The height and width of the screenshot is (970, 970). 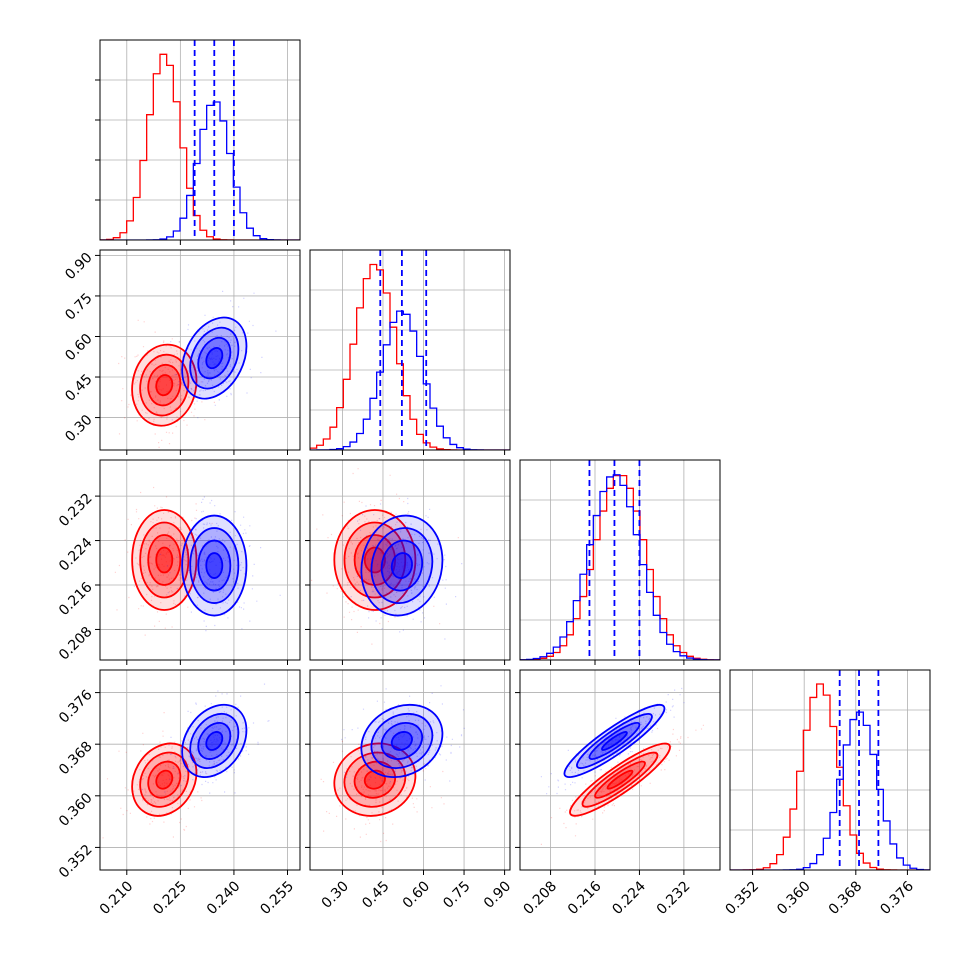 What do you see at coordinates (76, 555) in the screenshot?
I see `y-tick-label: 0.224` at bounding box center [76, 555].